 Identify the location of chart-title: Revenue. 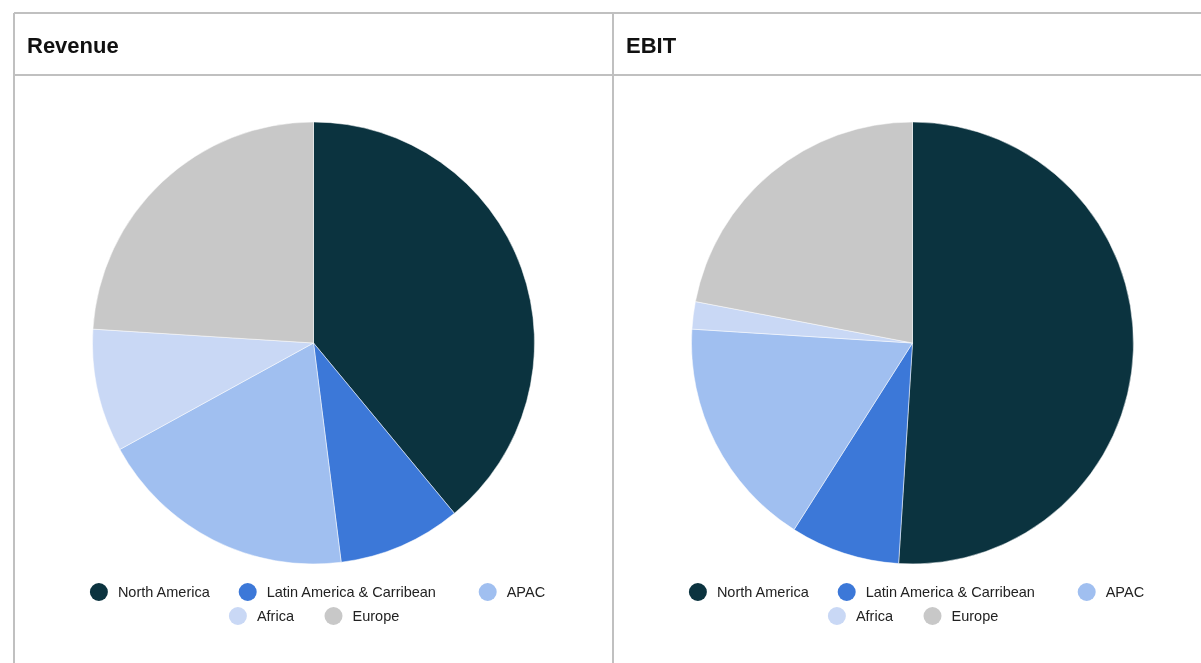
(73, 45).